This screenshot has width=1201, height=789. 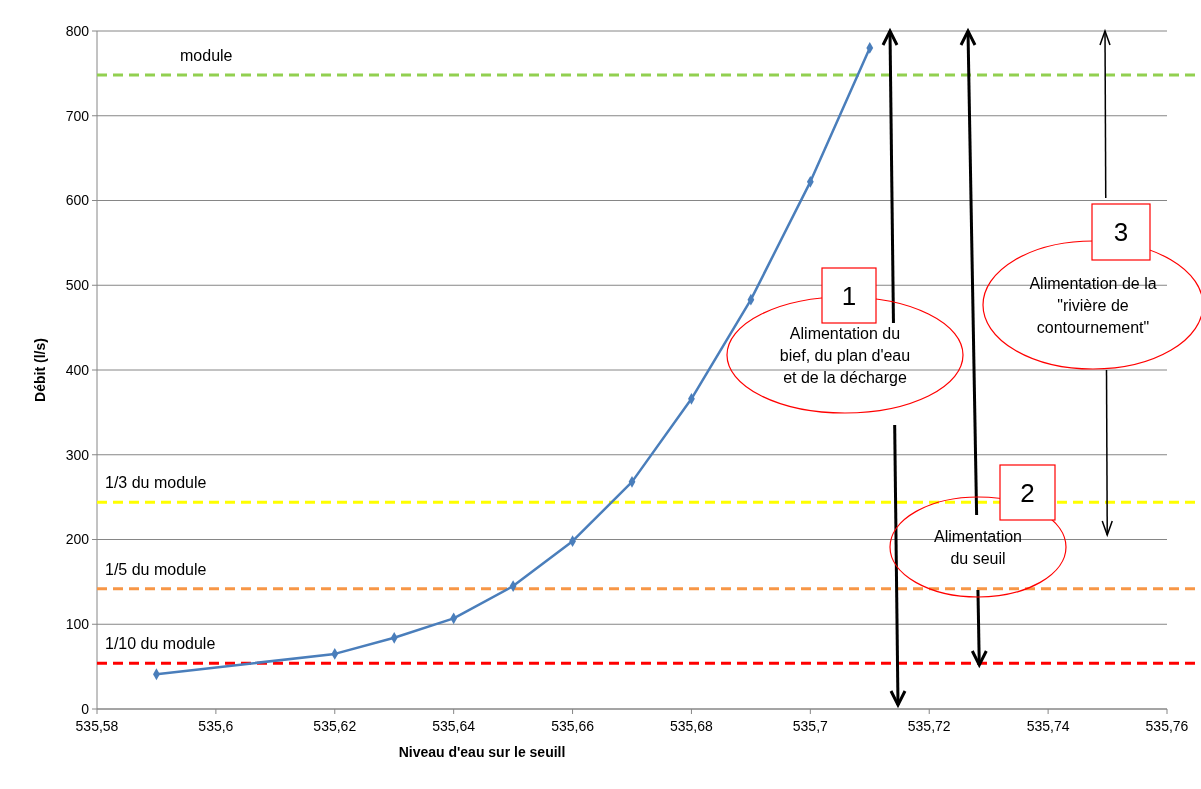 What do you see at coordinates (40, 370) in the screenshot?
I see `y-axis-title: Débit (l/s)` at bounding box center [40, 370].